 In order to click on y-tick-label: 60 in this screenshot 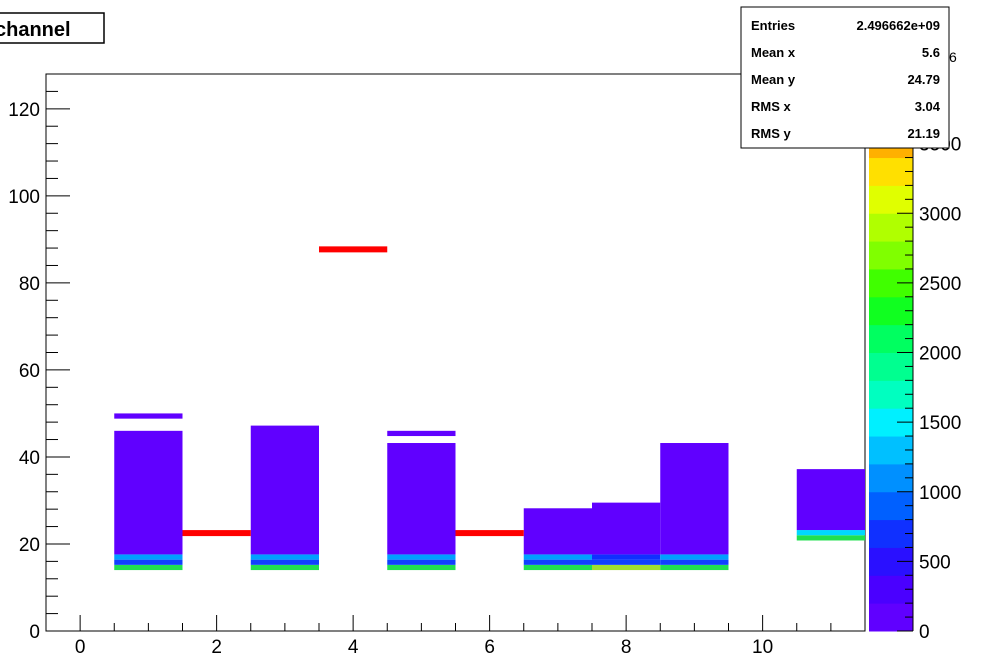, I will do `click(29, 371)`.